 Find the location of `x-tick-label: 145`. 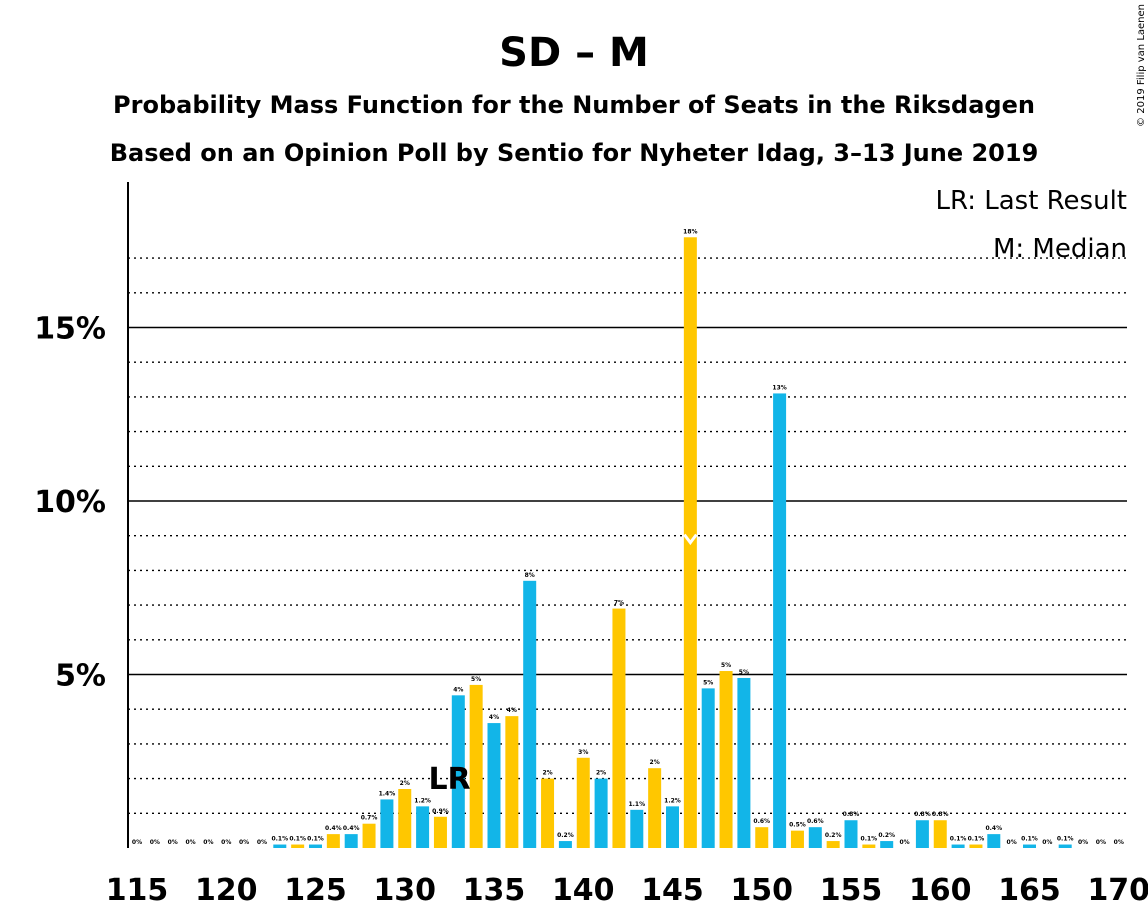

x-tick-label: 145 is located at coordinates (672, 890).